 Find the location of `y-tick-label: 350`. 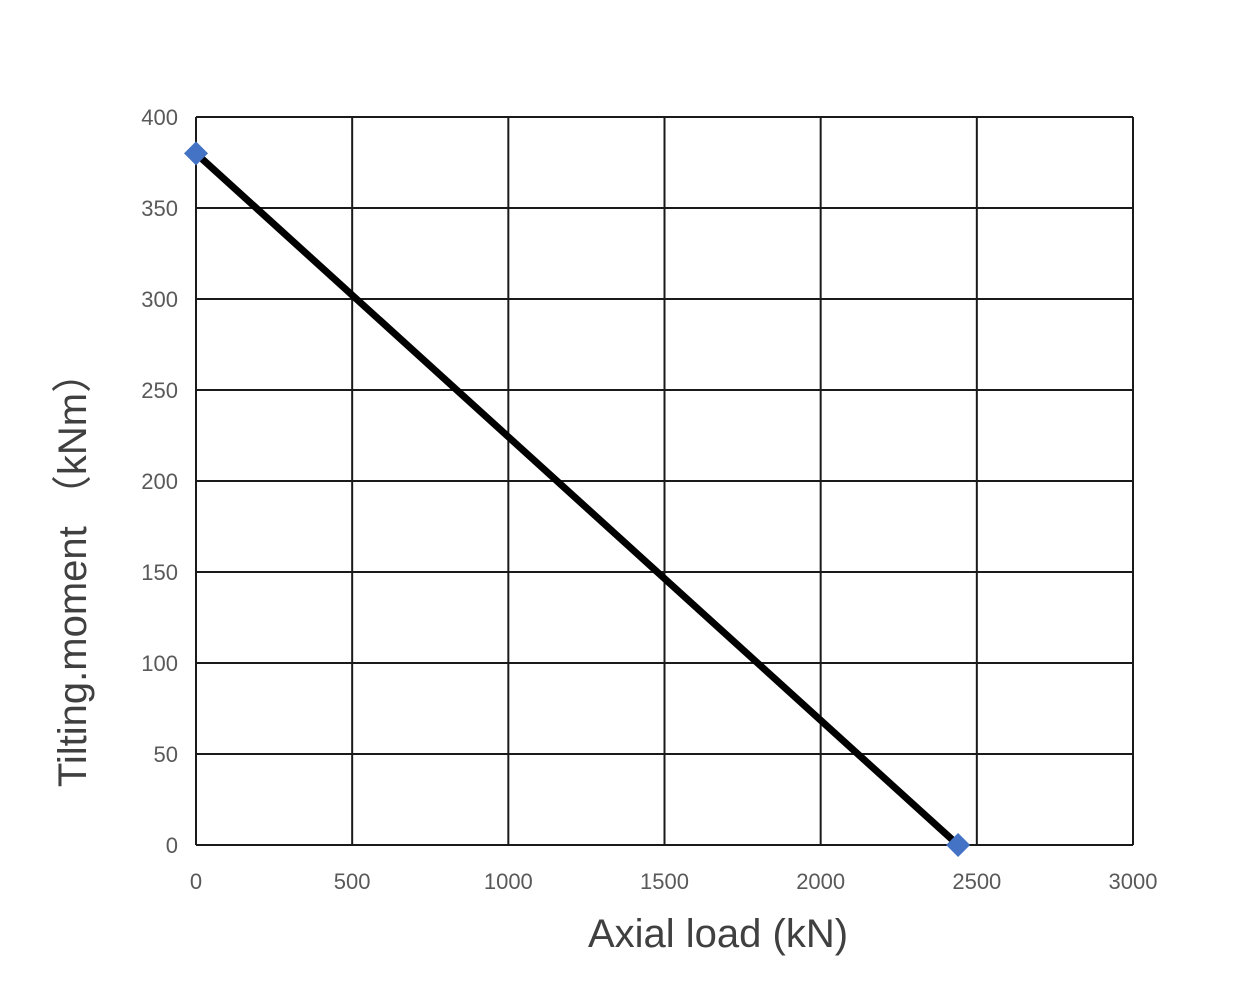

y-tick-label: 350 is located at coordinates (159, 208).